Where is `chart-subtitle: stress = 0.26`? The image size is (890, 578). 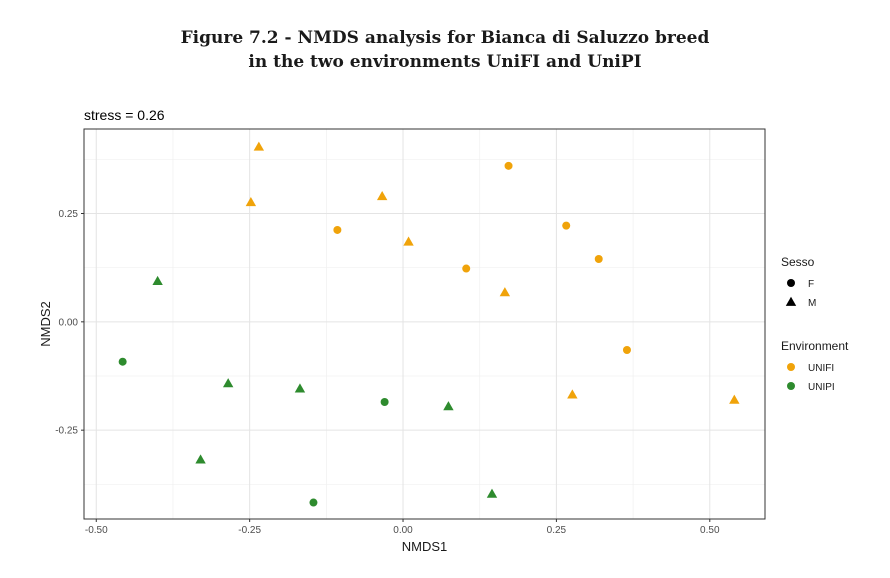
chart-subtitle: stress = 0.26 is located at coordinates (124, 115).